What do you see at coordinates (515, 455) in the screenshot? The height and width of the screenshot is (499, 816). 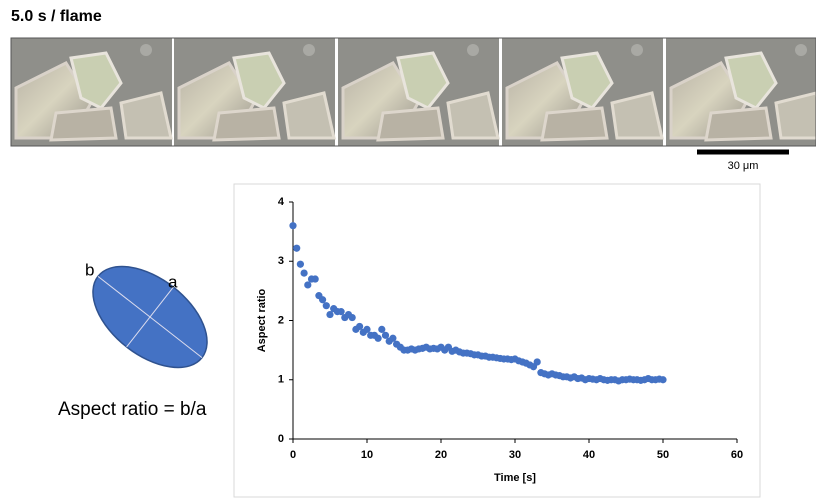 I see `x-tick-label: 30` at bounding box center [515, 455].